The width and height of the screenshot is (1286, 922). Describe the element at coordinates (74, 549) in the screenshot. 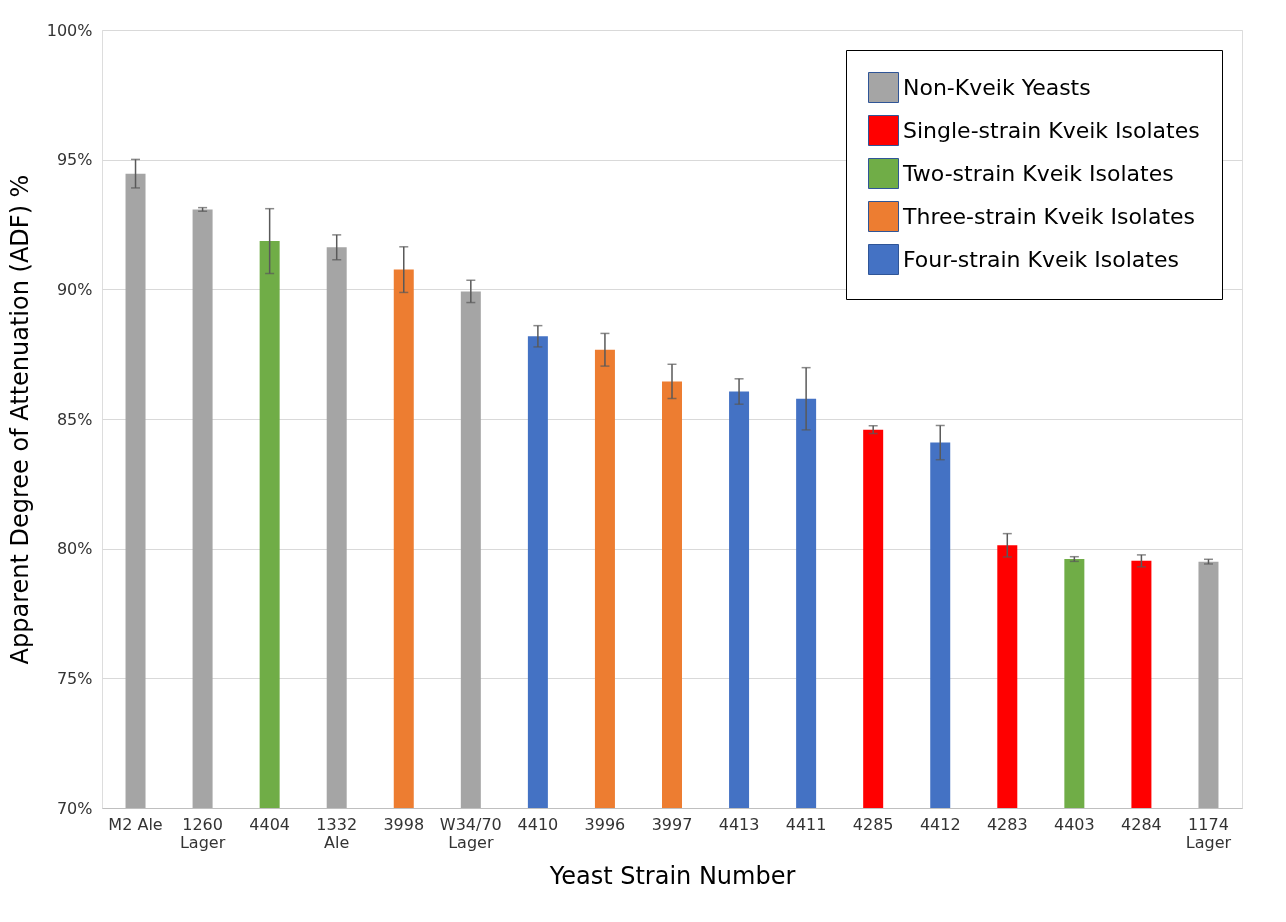

I see `y-tick-label: 80%` at that location.